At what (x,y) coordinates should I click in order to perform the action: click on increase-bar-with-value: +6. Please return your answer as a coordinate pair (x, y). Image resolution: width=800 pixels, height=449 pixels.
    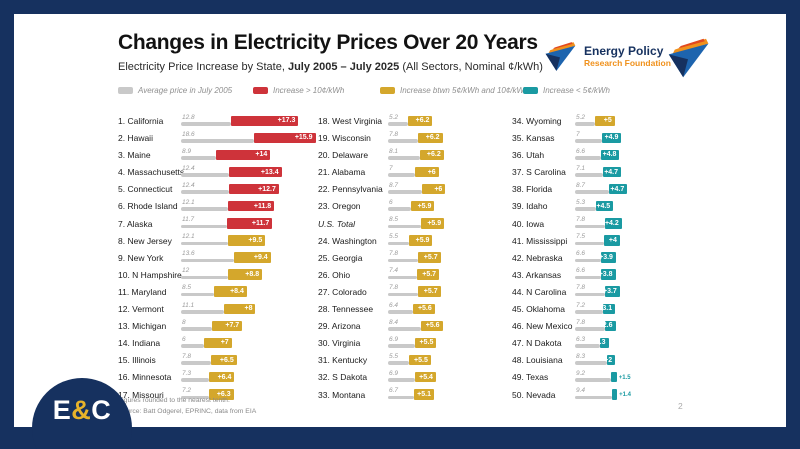
    Looking at the image, I should click on (433, 189).